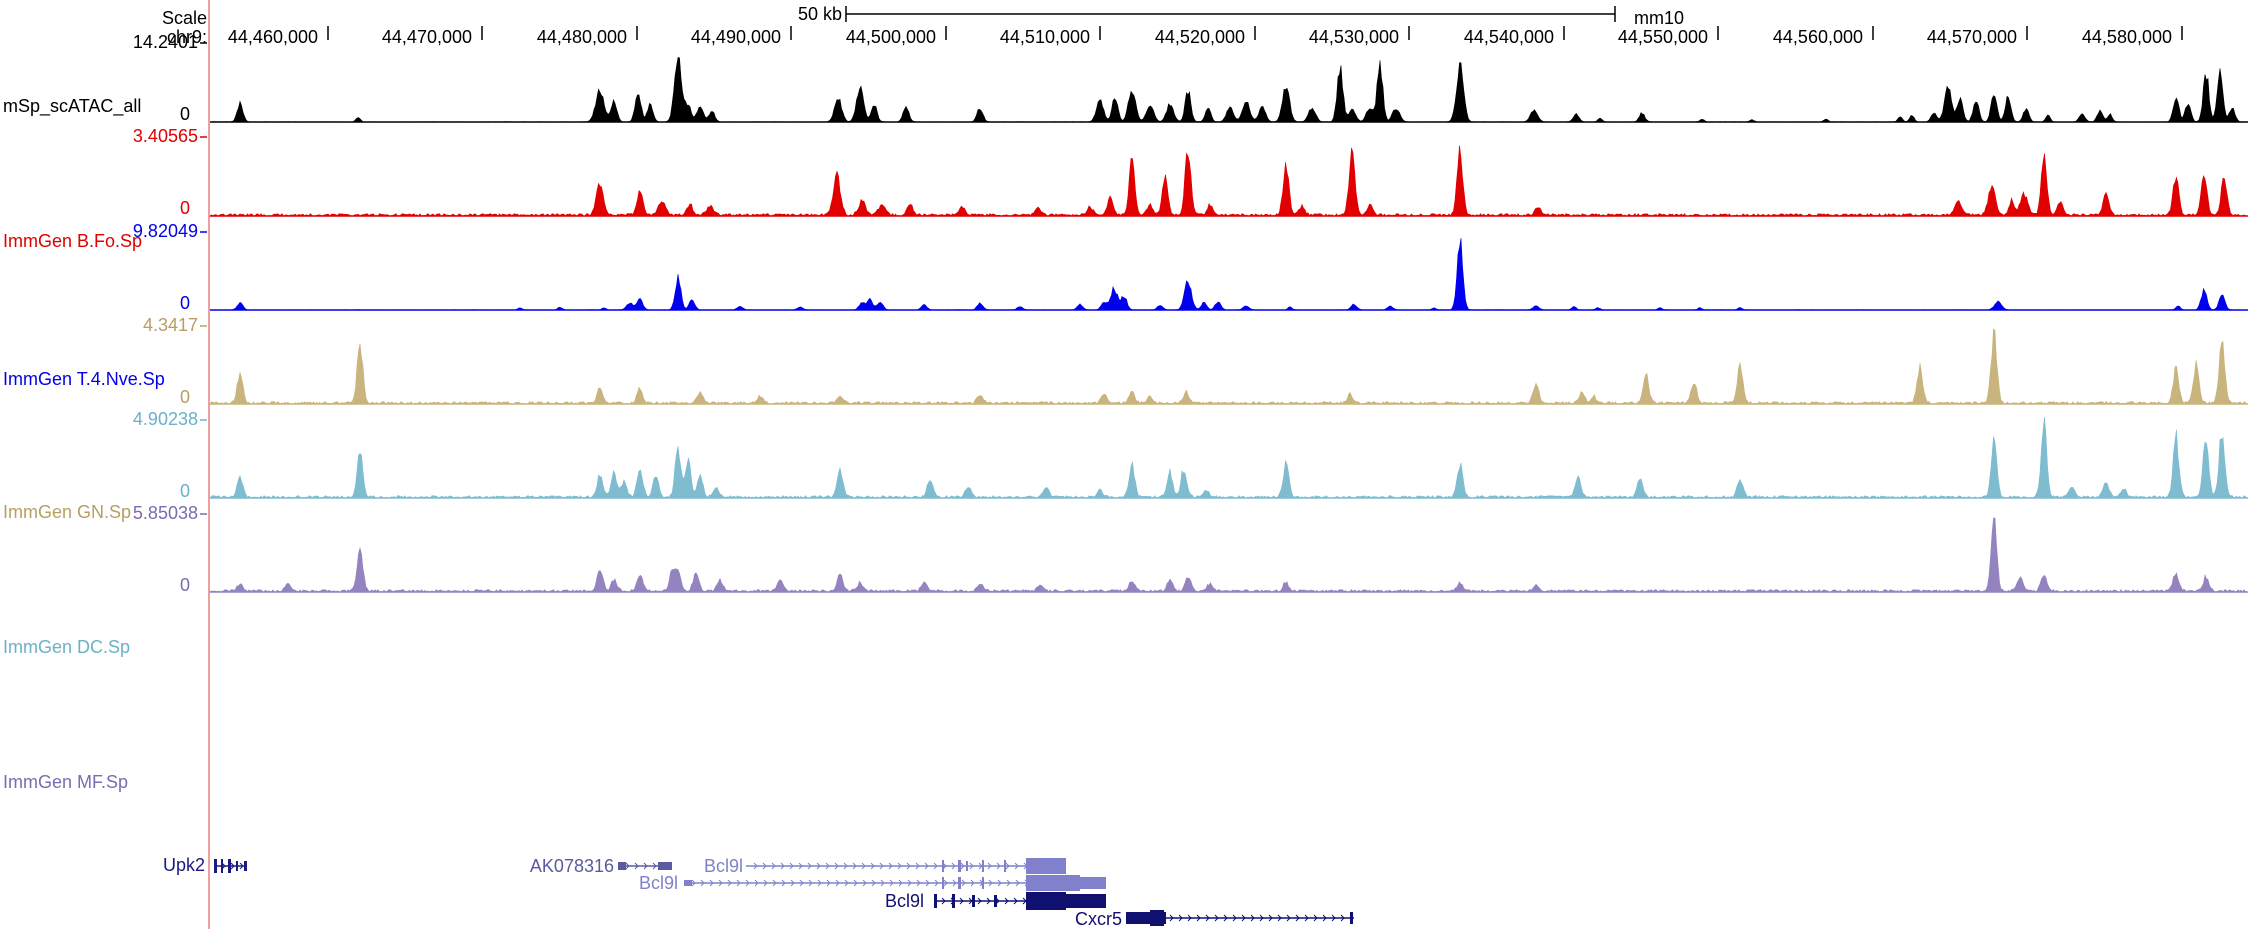 Image resolution: width=2250 pixels, height=929 pixels. Describe the element at coordinates (582, 37) in the screenshot. I see `position-tick-label: 44,480,000` at that location.